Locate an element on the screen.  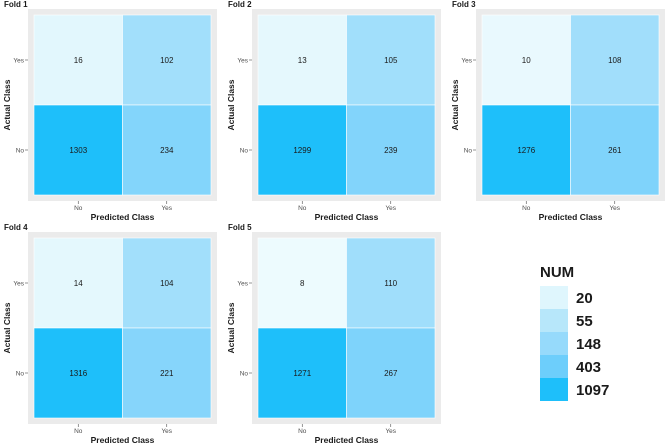
cell-value: 1299 is located at coordinates (302, 150).